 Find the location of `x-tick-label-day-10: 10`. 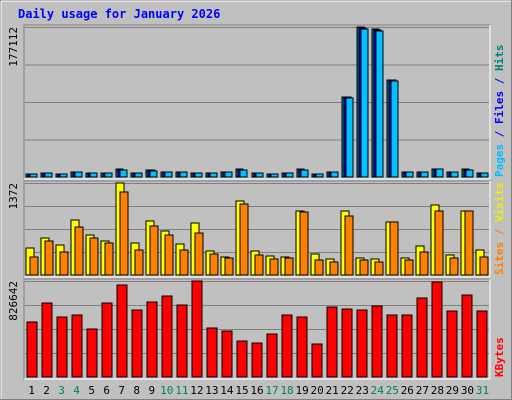

x-tick-label-day-10: 10 is located at coordinates (166, 390).